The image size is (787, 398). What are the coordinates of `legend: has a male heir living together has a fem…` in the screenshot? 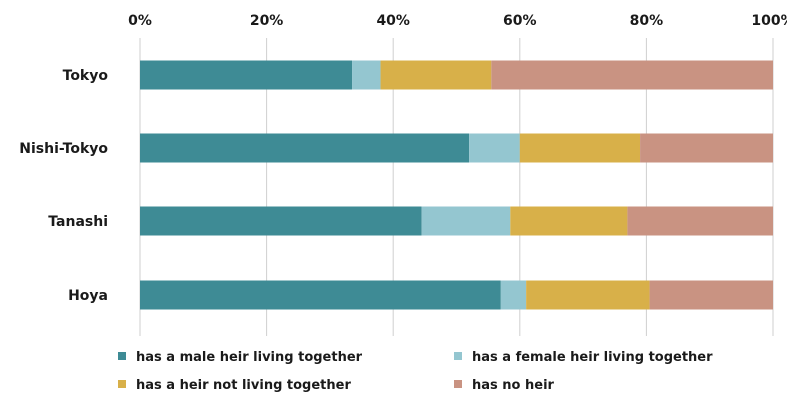 It's located at (415, 371).